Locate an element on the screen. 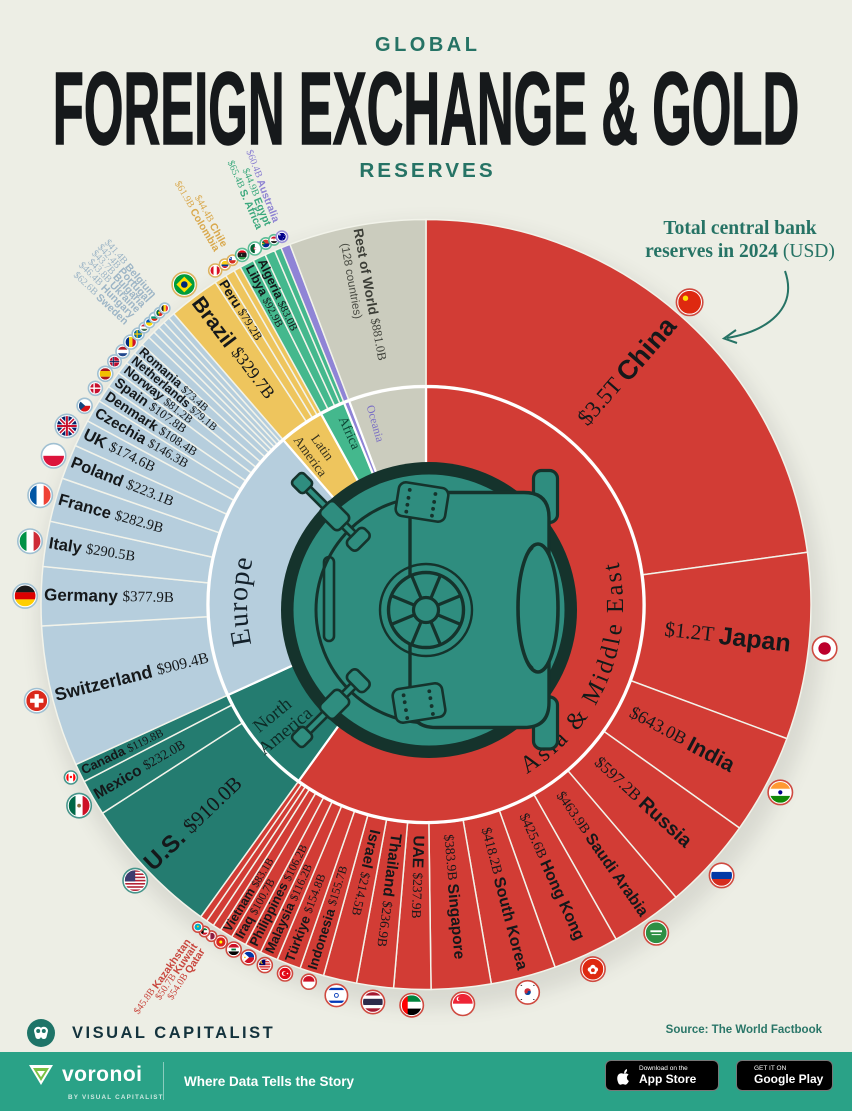 The width and height of the screenshot is (852, 1111). svg-text: UAE $237.9B is located at coordinates (417, 877).